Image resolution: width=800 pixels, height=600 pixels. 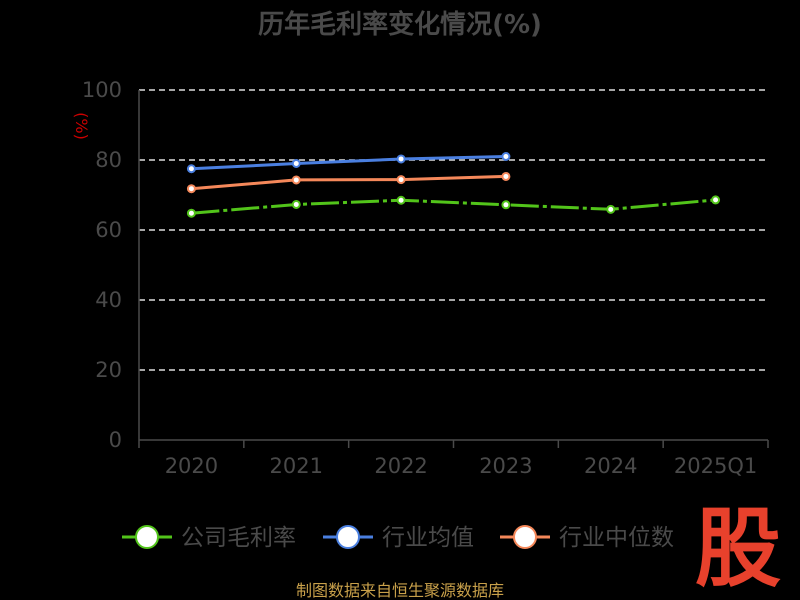 I want to click on y-tick-label: 100, so click(x=102, y=90).